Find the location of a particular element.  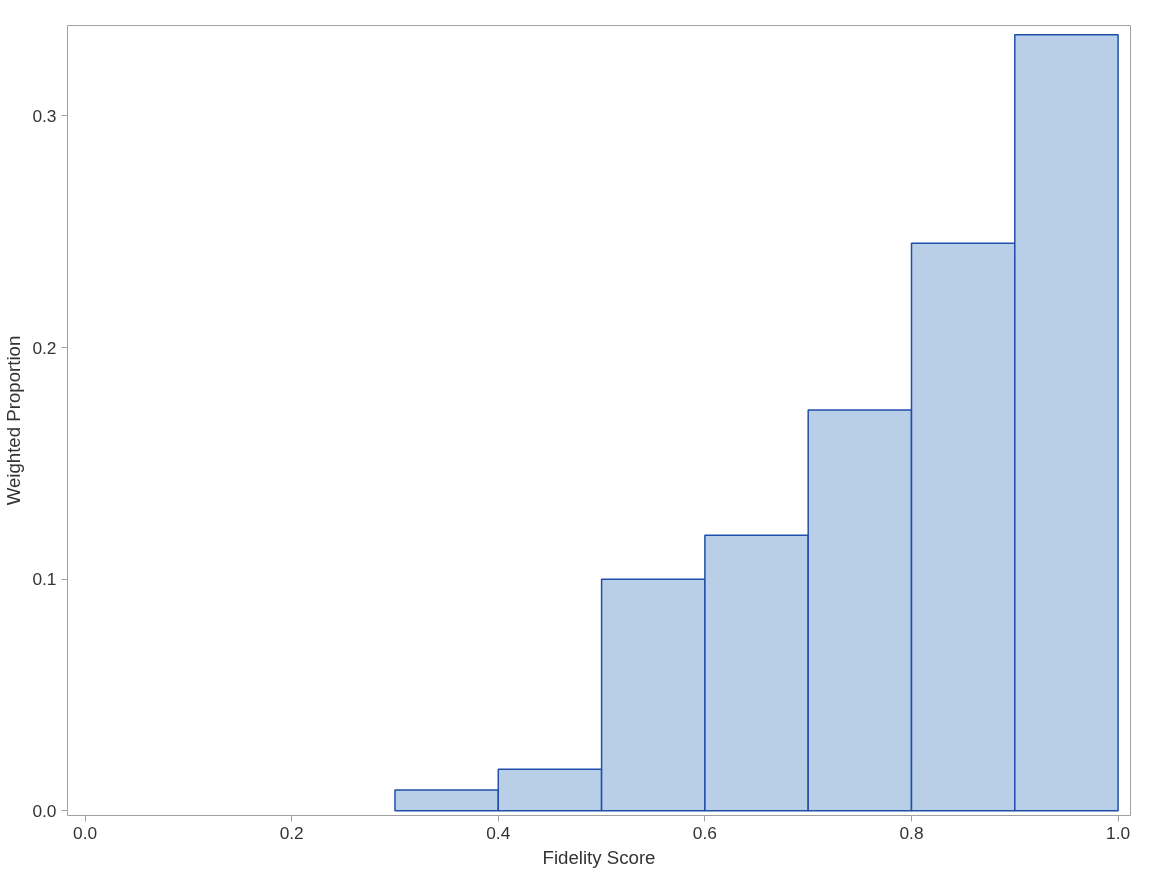

x-tick-label: 0.0 is located at coordinates (85, 832).